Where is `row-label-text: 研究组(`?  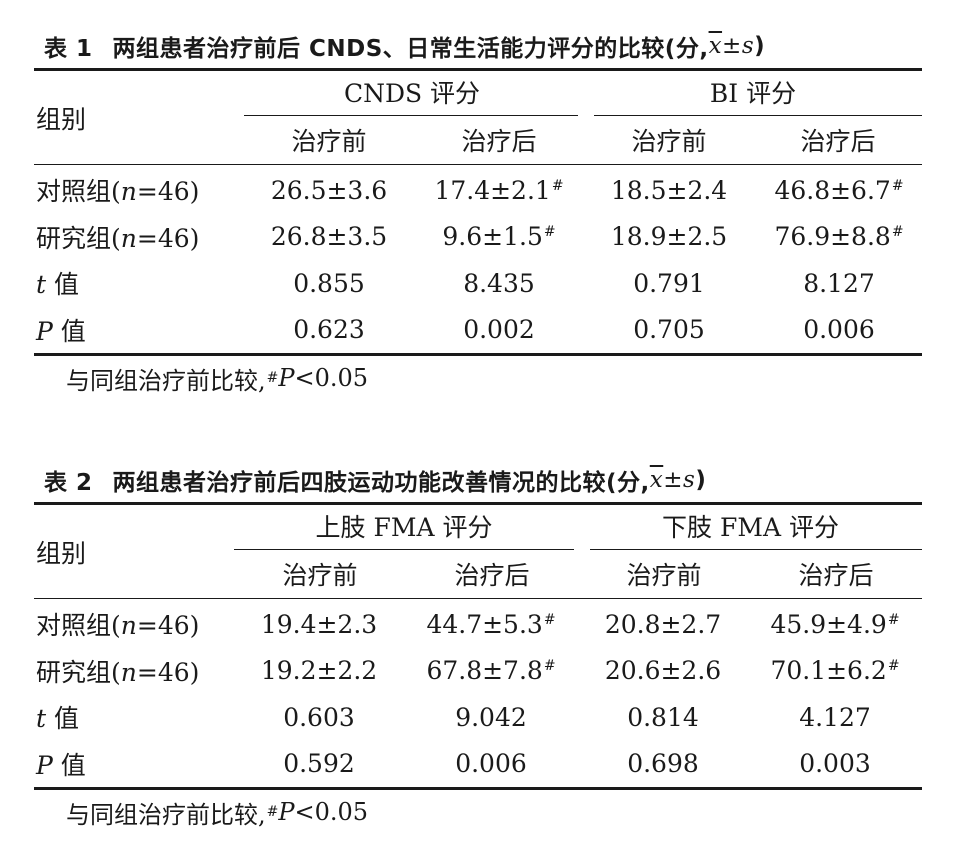
row-label-text: 研究组( is located at coordinates (78, 672).